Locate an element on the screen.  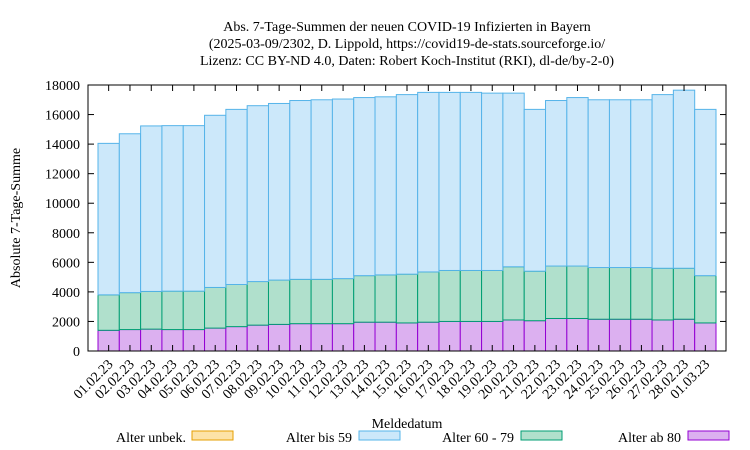
legend-label: Alter 60 - 79 is located at coordinates (478, 438).